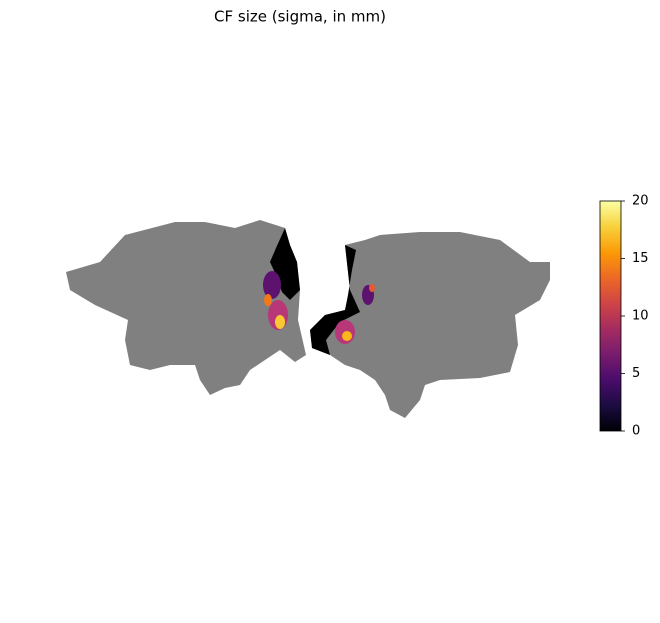  Describe the element at coordinates (610, 316) in the screenshot. I see `colorbar` at that location.